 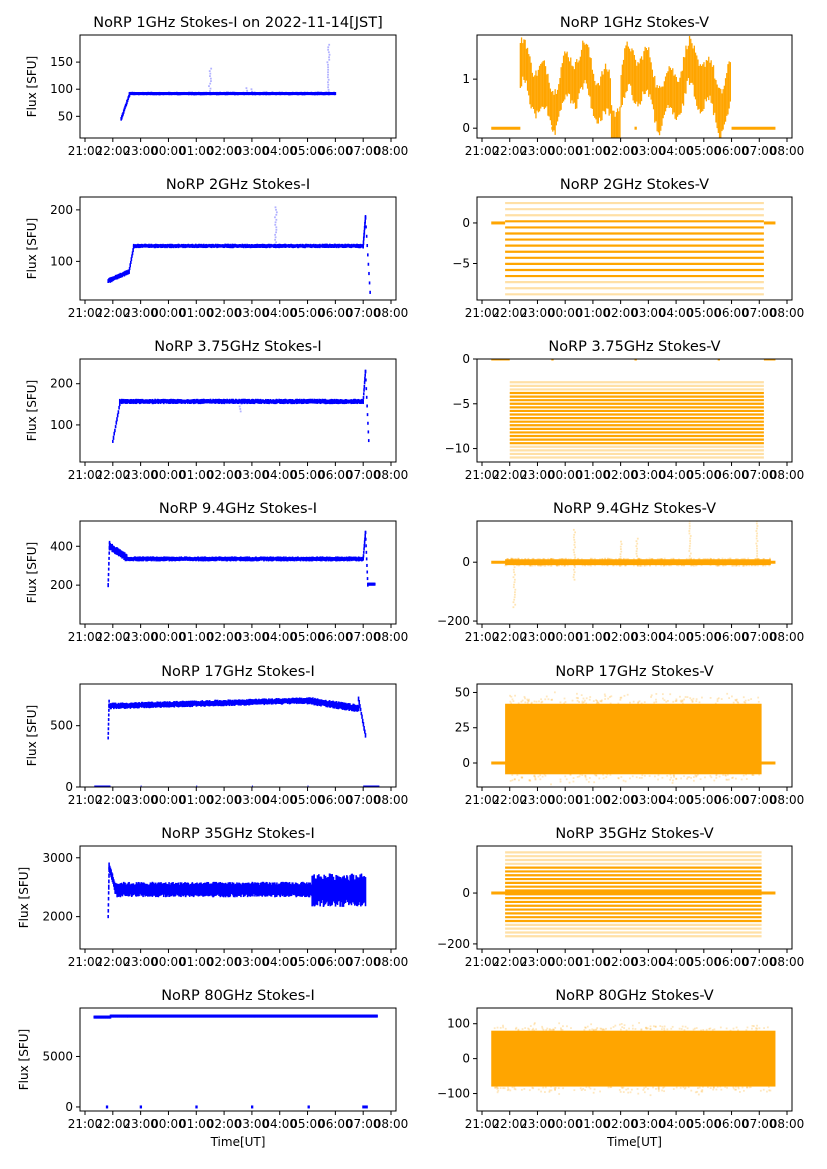 I want to click on y-tick-label: 100, so click(x=458, y=1024).